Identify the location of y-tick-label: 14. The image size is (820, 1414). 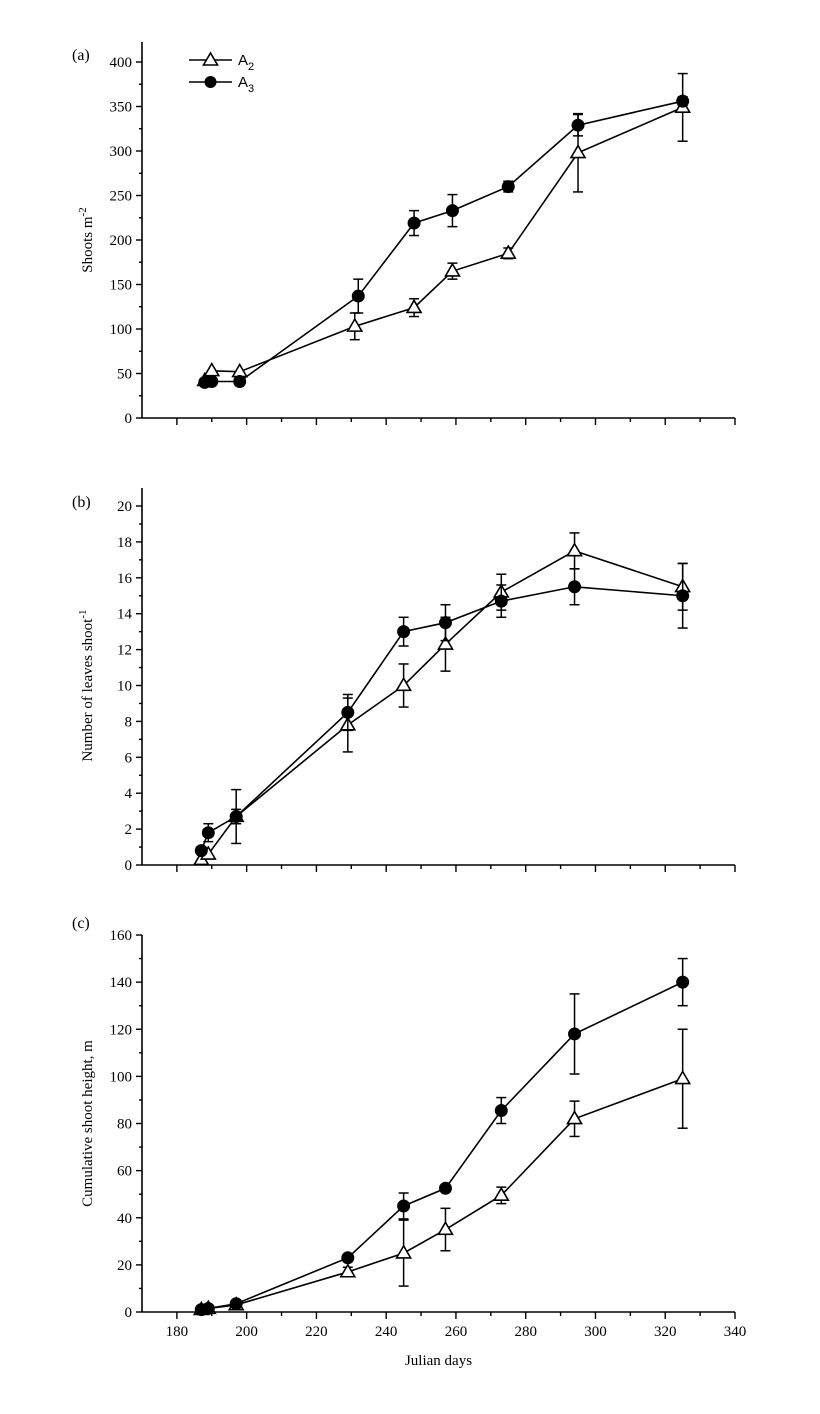
(125, 615).